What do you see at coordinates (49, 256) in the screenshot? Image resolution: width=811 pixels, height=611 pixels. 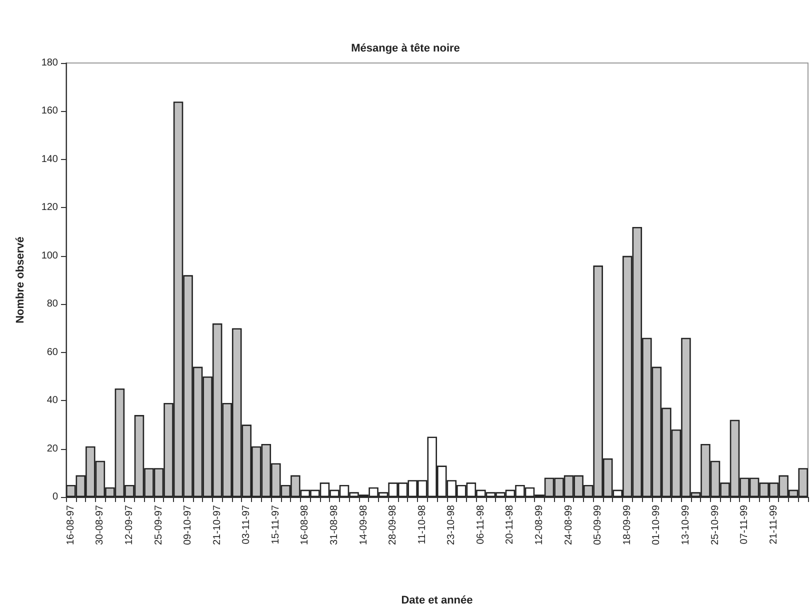 I see `y-tick-label: 100` at bounding box center [49, 256].